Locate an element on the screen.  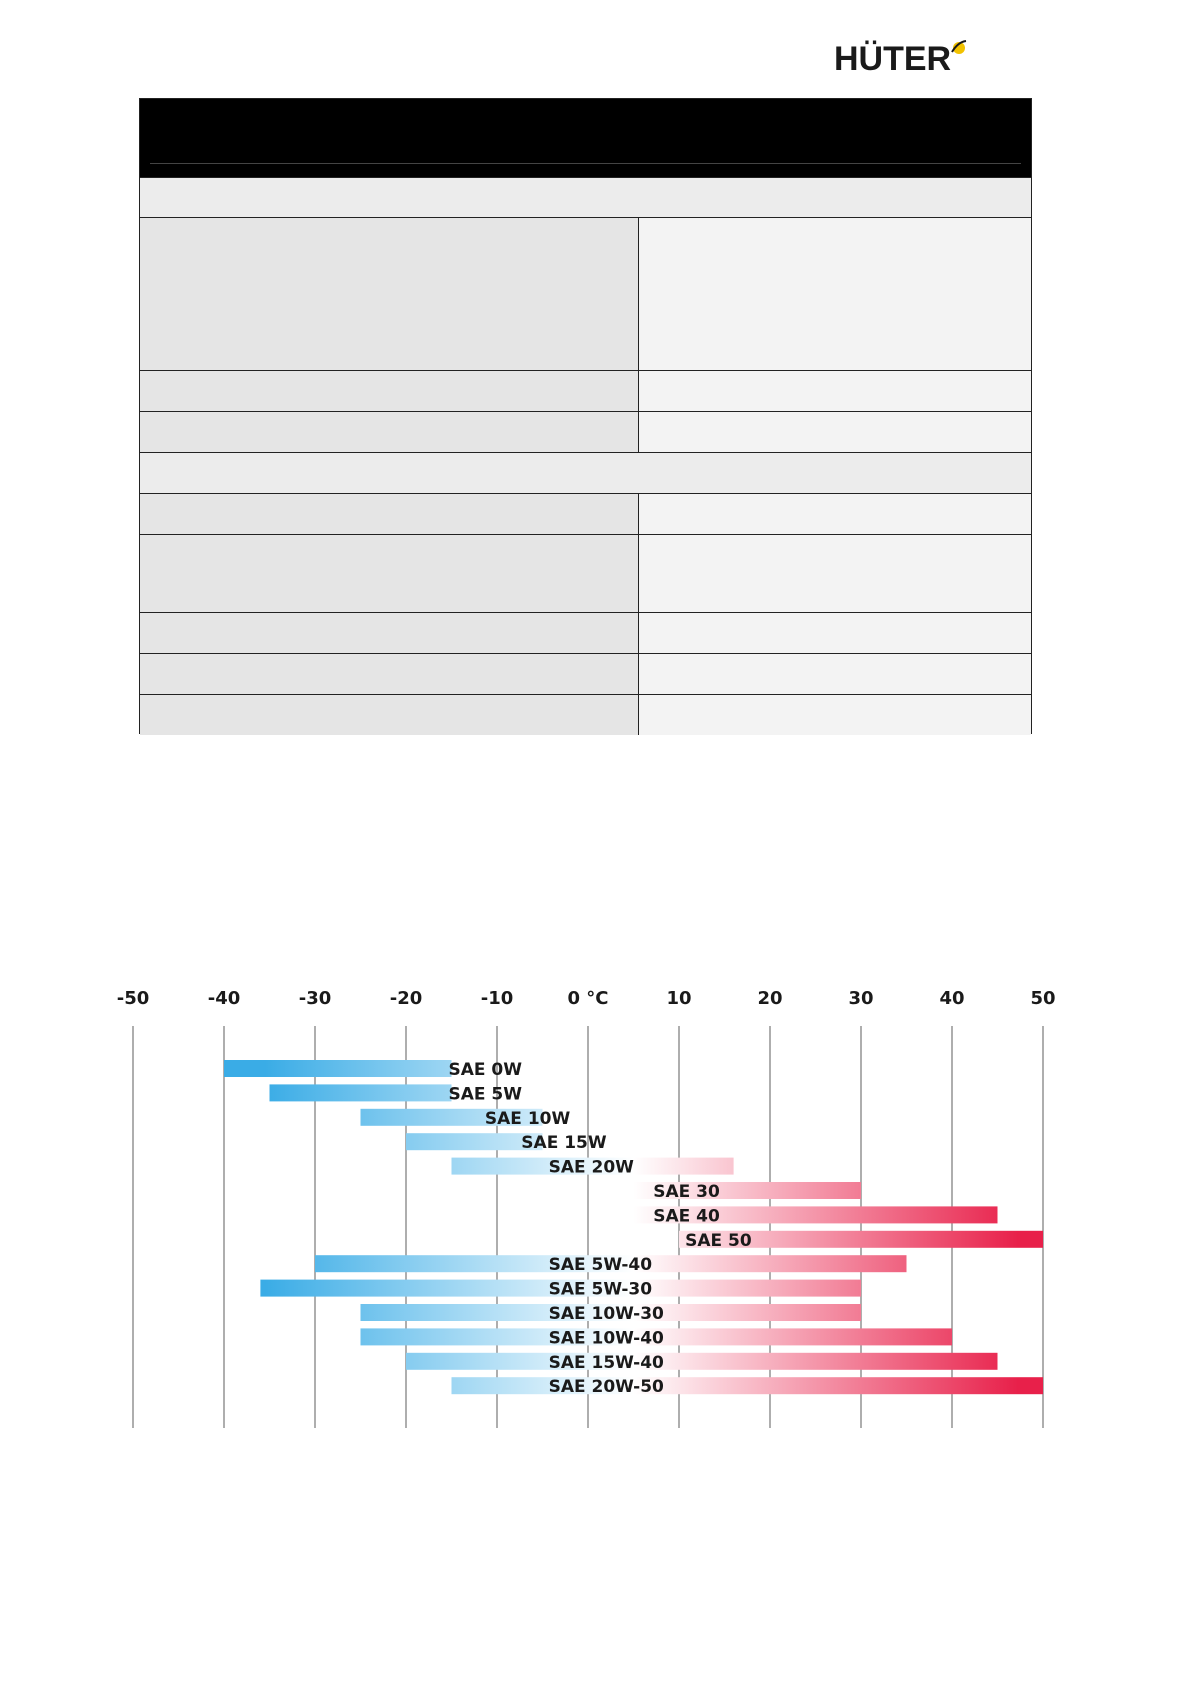
viscosity-grade-label: SAE 20W is located at coordinates (592, 1168).